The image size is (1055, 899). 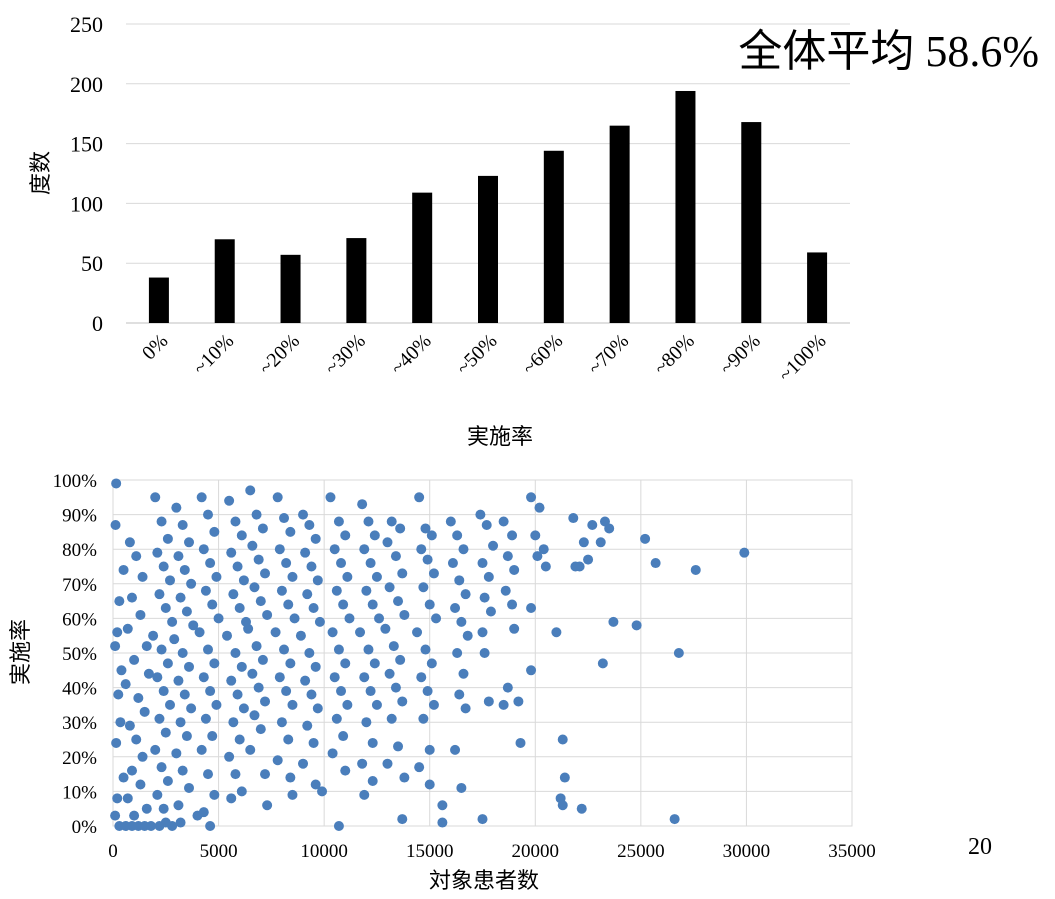 What do you see at coordinates (888, 52) in the screenshot?
I see `overall-average-annotation: 全体平均 58.6%` at bounding box center [888, 52].